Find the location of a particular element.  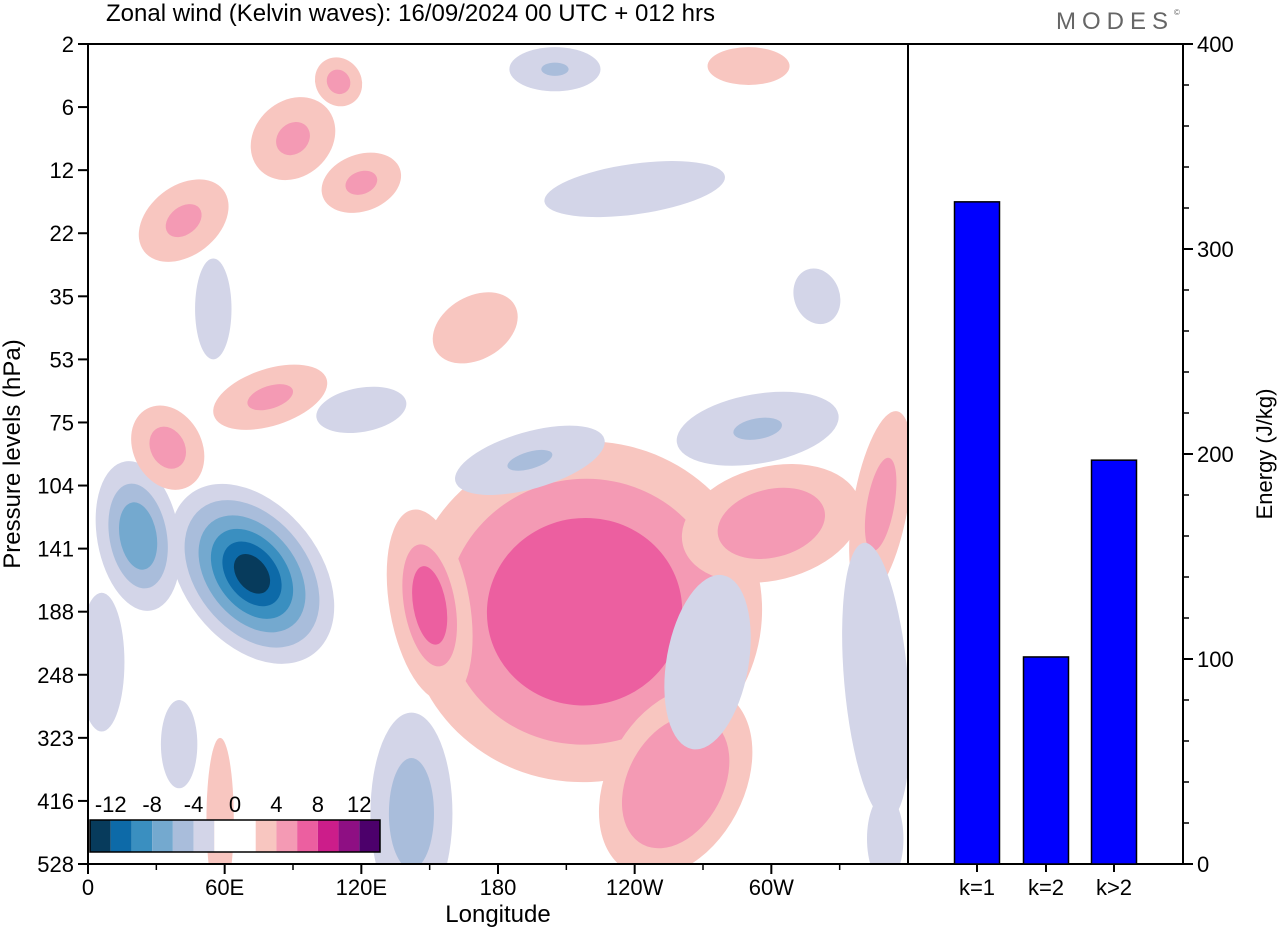

neg-anomaly-mid is located at coordinates (530, 460).